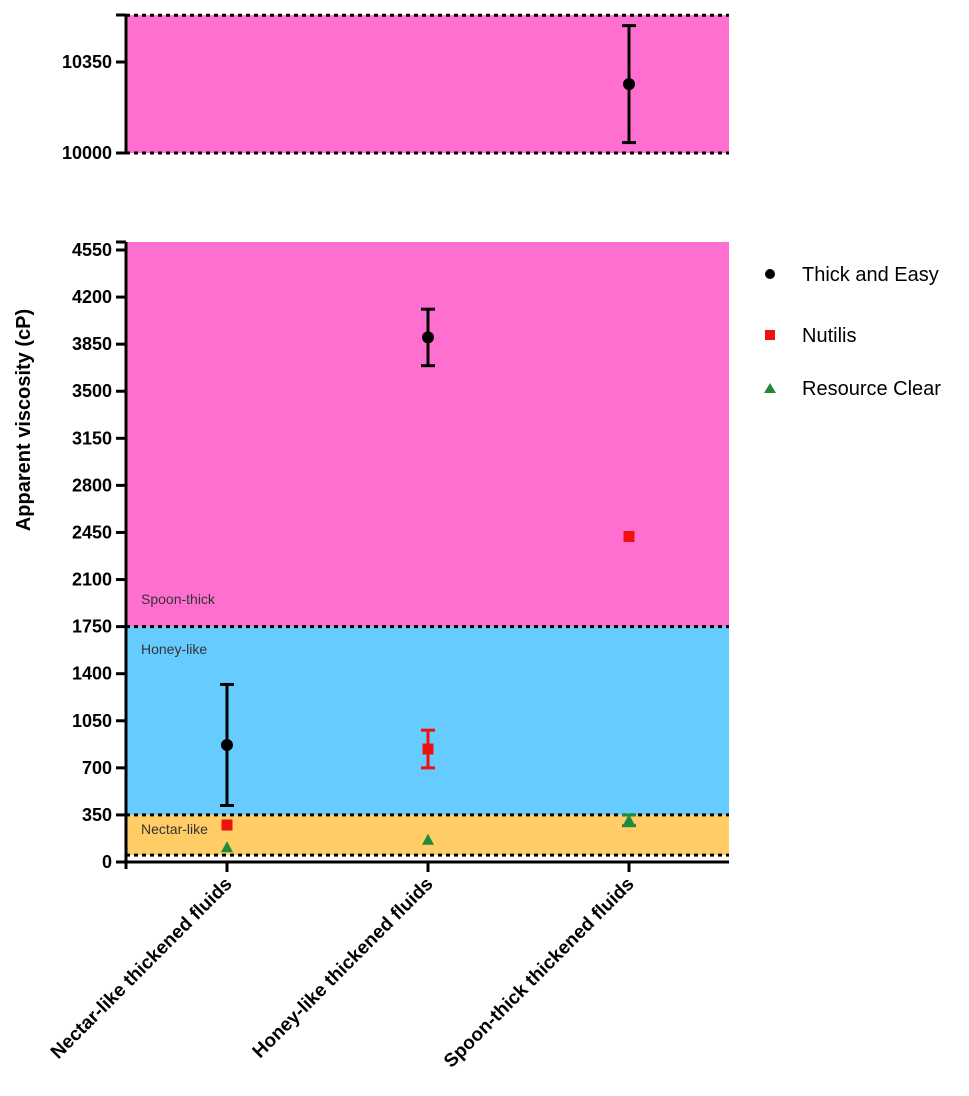 The width and height of the screenshot is (969, 1096). Describe the element at coordinates (92, 532) in the screenshot. I see `y-tick-label-lower-2450: 2450` at that location.